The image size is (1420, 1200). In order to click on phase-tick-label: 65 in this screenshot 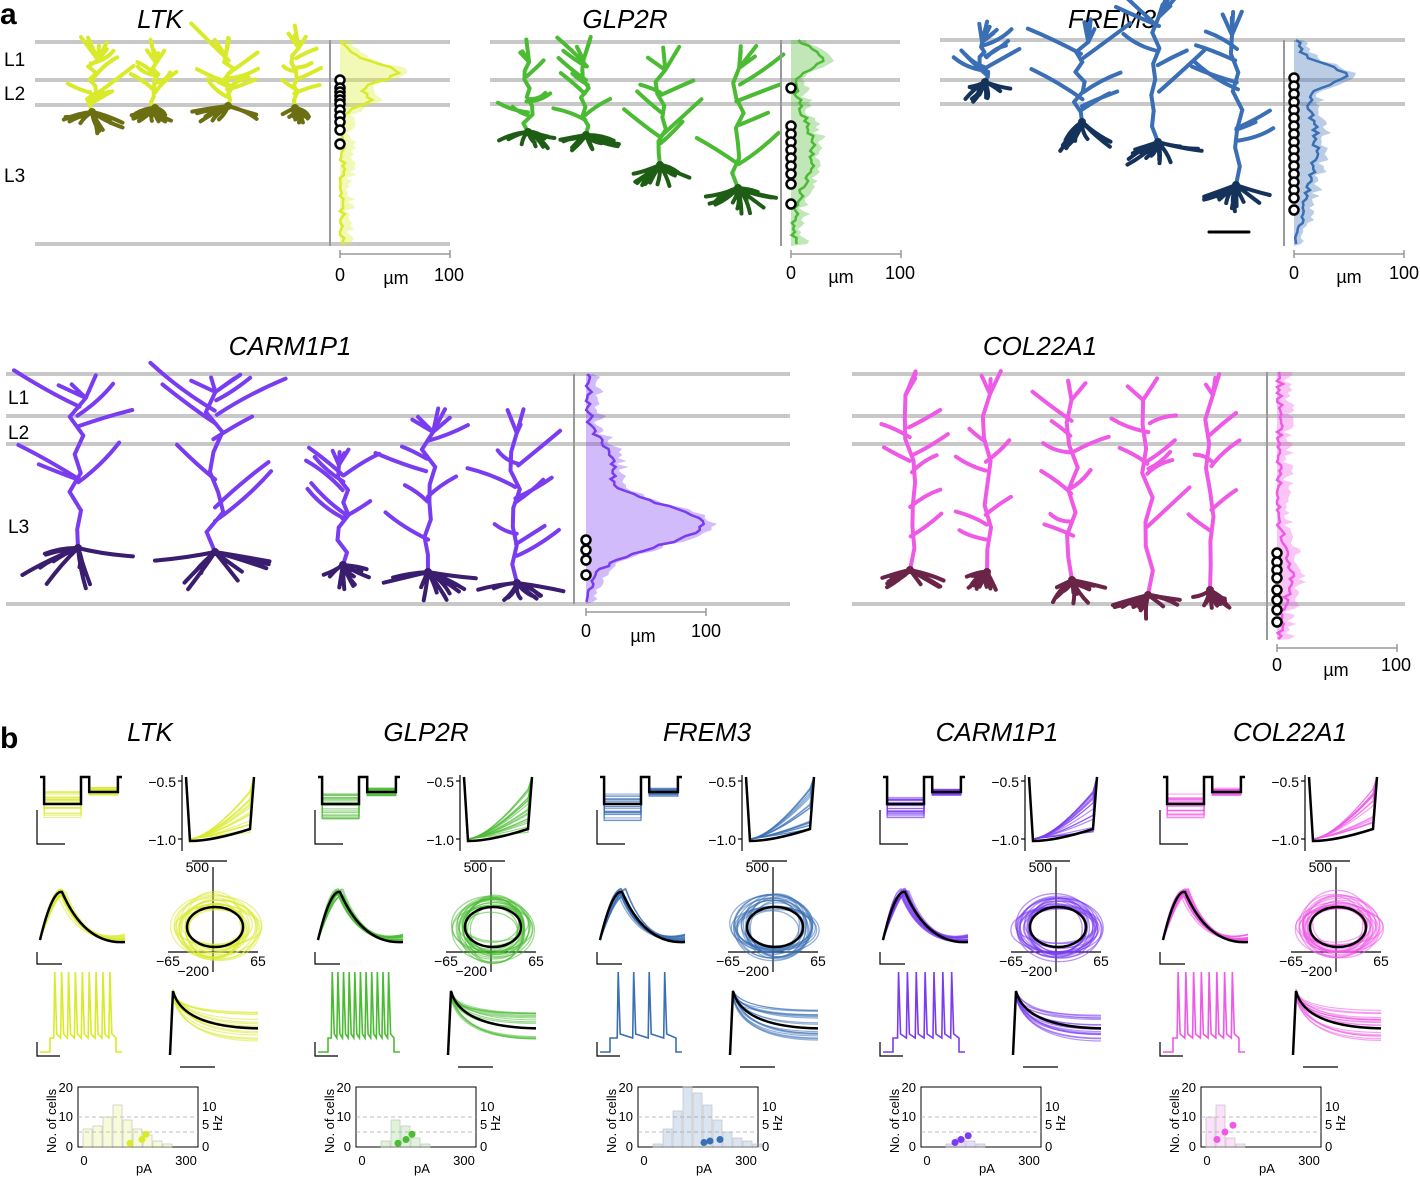, I will do `click(818, 961)`.